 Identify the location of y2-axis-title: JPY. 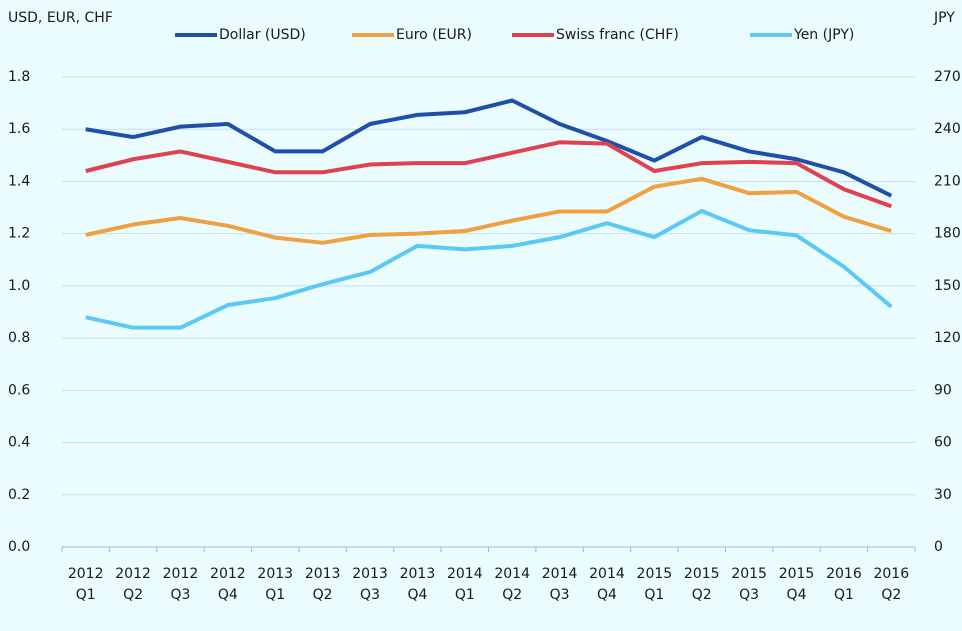
(944, 18).